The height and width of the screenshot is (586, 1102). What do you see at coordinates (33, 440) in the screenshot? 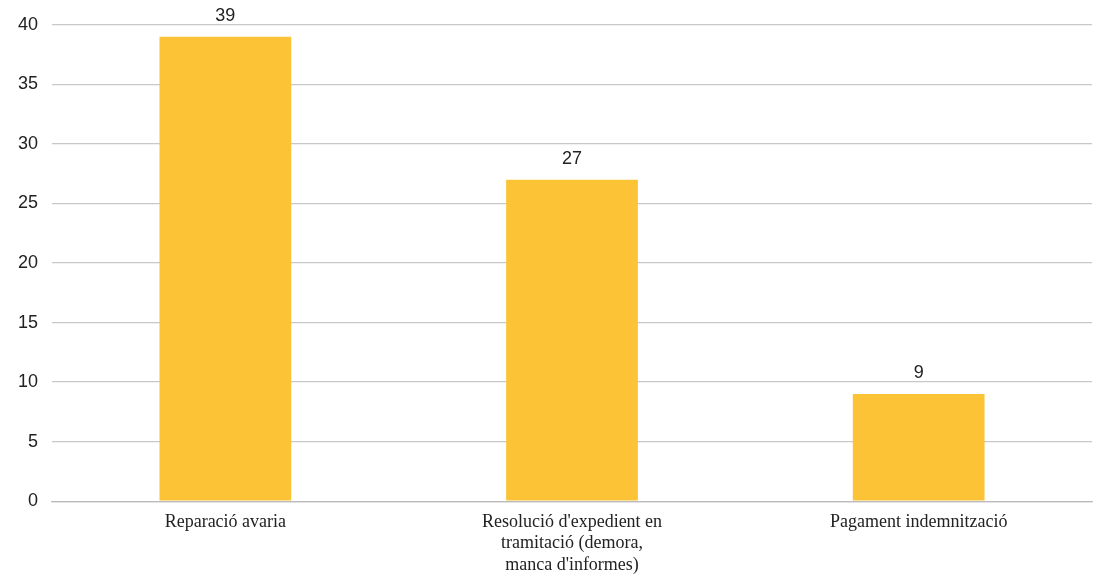
I see `y-tick-label: 5` at bounding box center [33, 440].